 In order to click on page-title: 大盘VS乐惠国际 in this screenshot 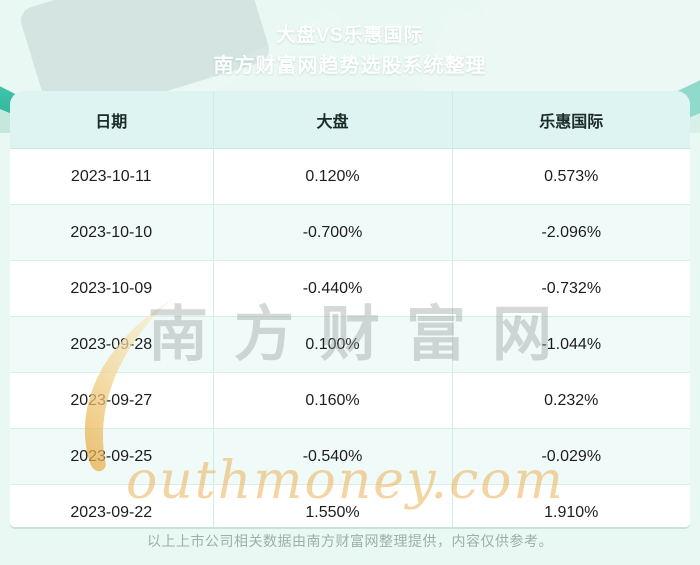, I will do `click(350, 35)`.